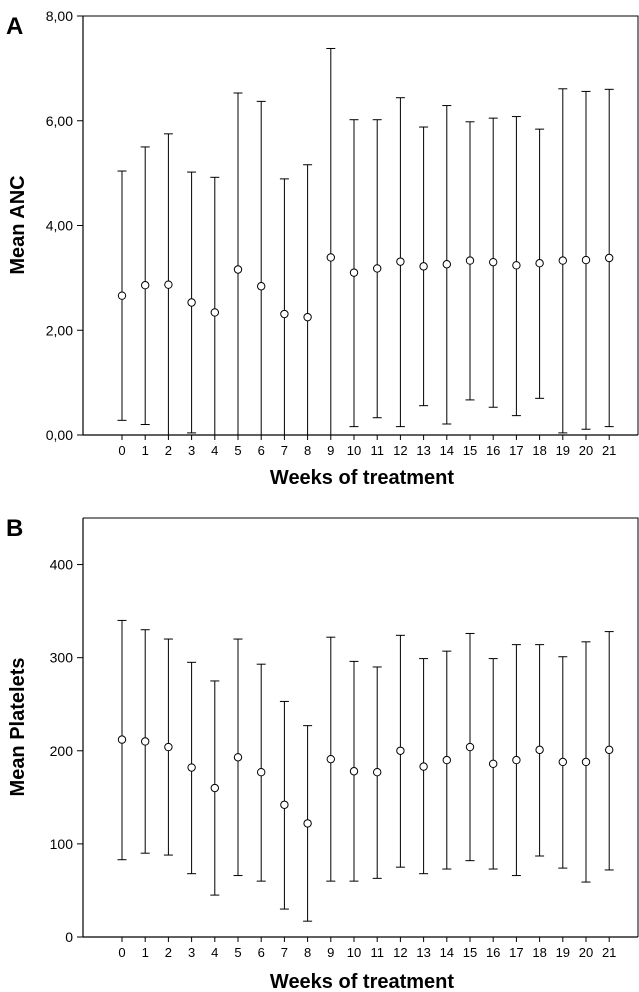 The width and height of the screenshot is (639, 992). What do you see at coordinates (400, 952) in the screenshot?
I see `panel-b-x-tick-label: 12` at bounding box center [400, 952].